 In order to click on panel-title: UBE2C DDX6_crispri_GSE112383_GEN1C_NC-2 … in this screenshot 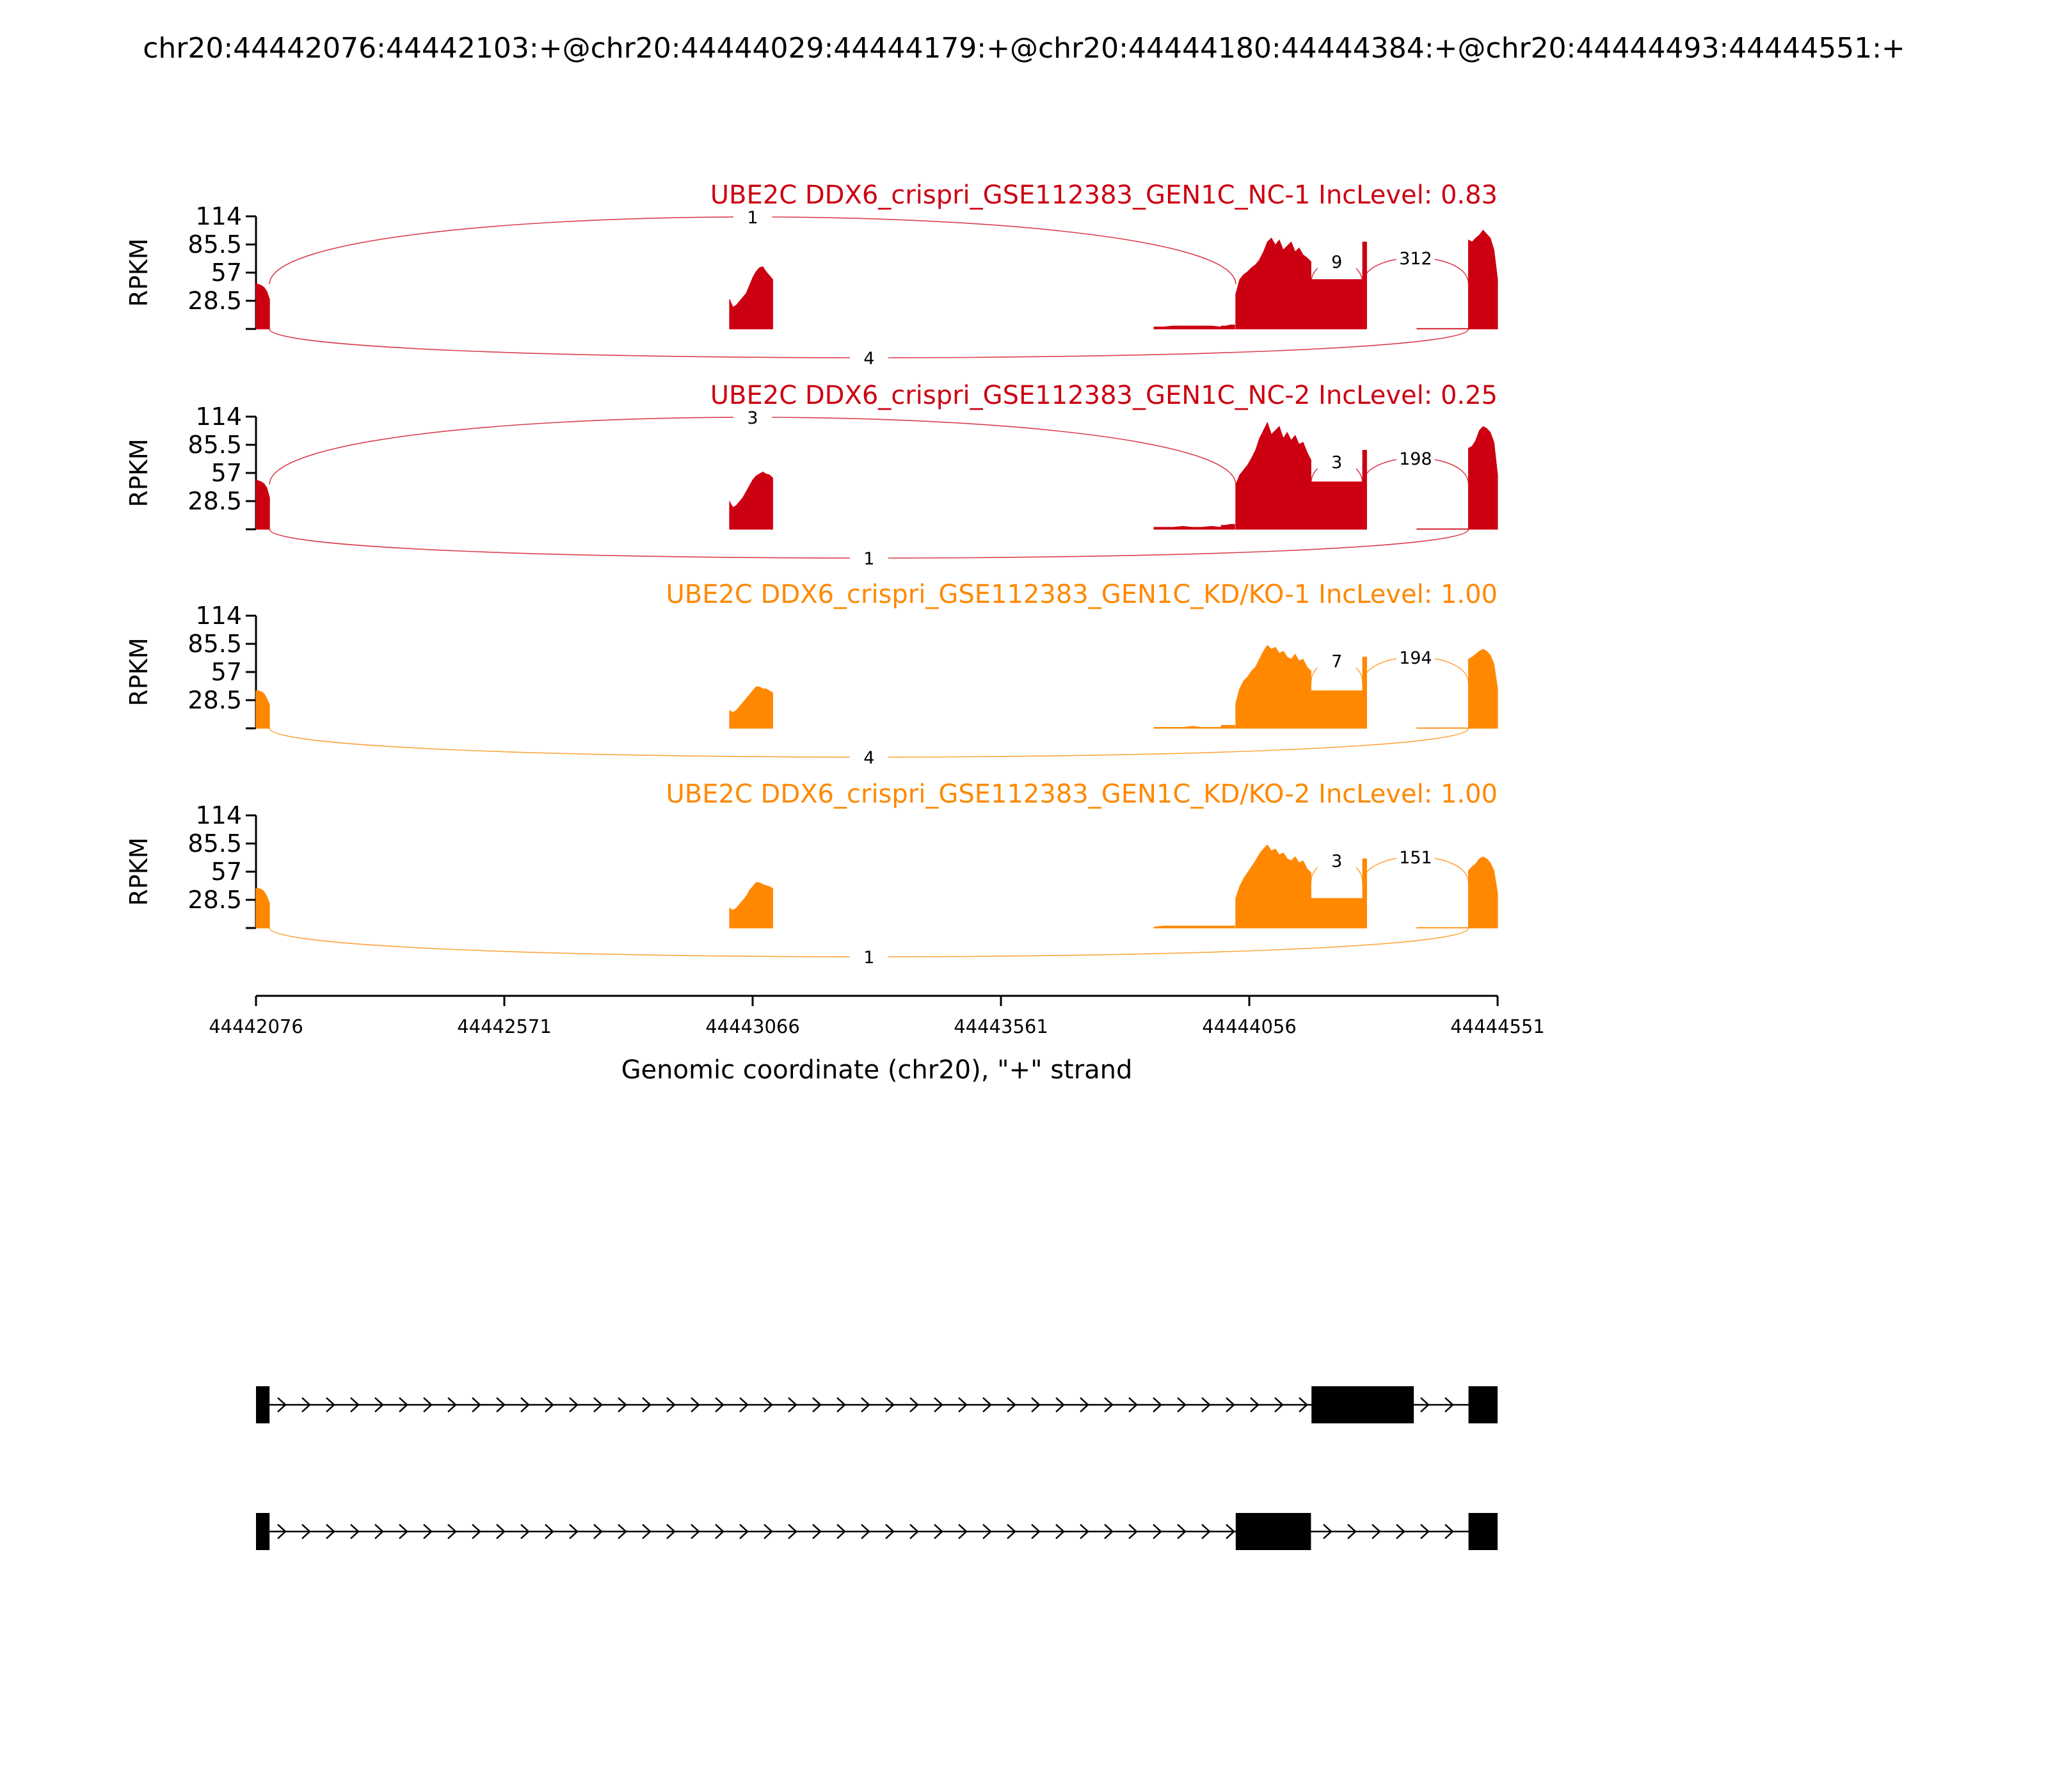, I will do `click(1104, 395)`.